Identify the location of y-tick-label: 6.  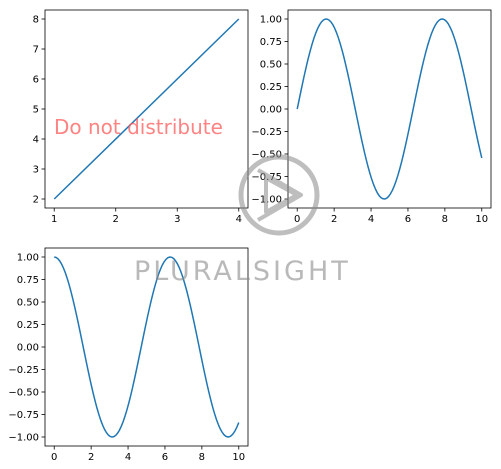
(36, 80).